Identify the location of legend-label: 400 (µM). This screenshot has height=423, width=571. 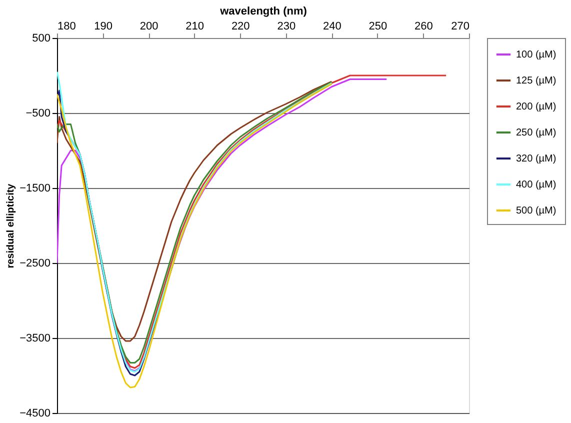
(536, 185).